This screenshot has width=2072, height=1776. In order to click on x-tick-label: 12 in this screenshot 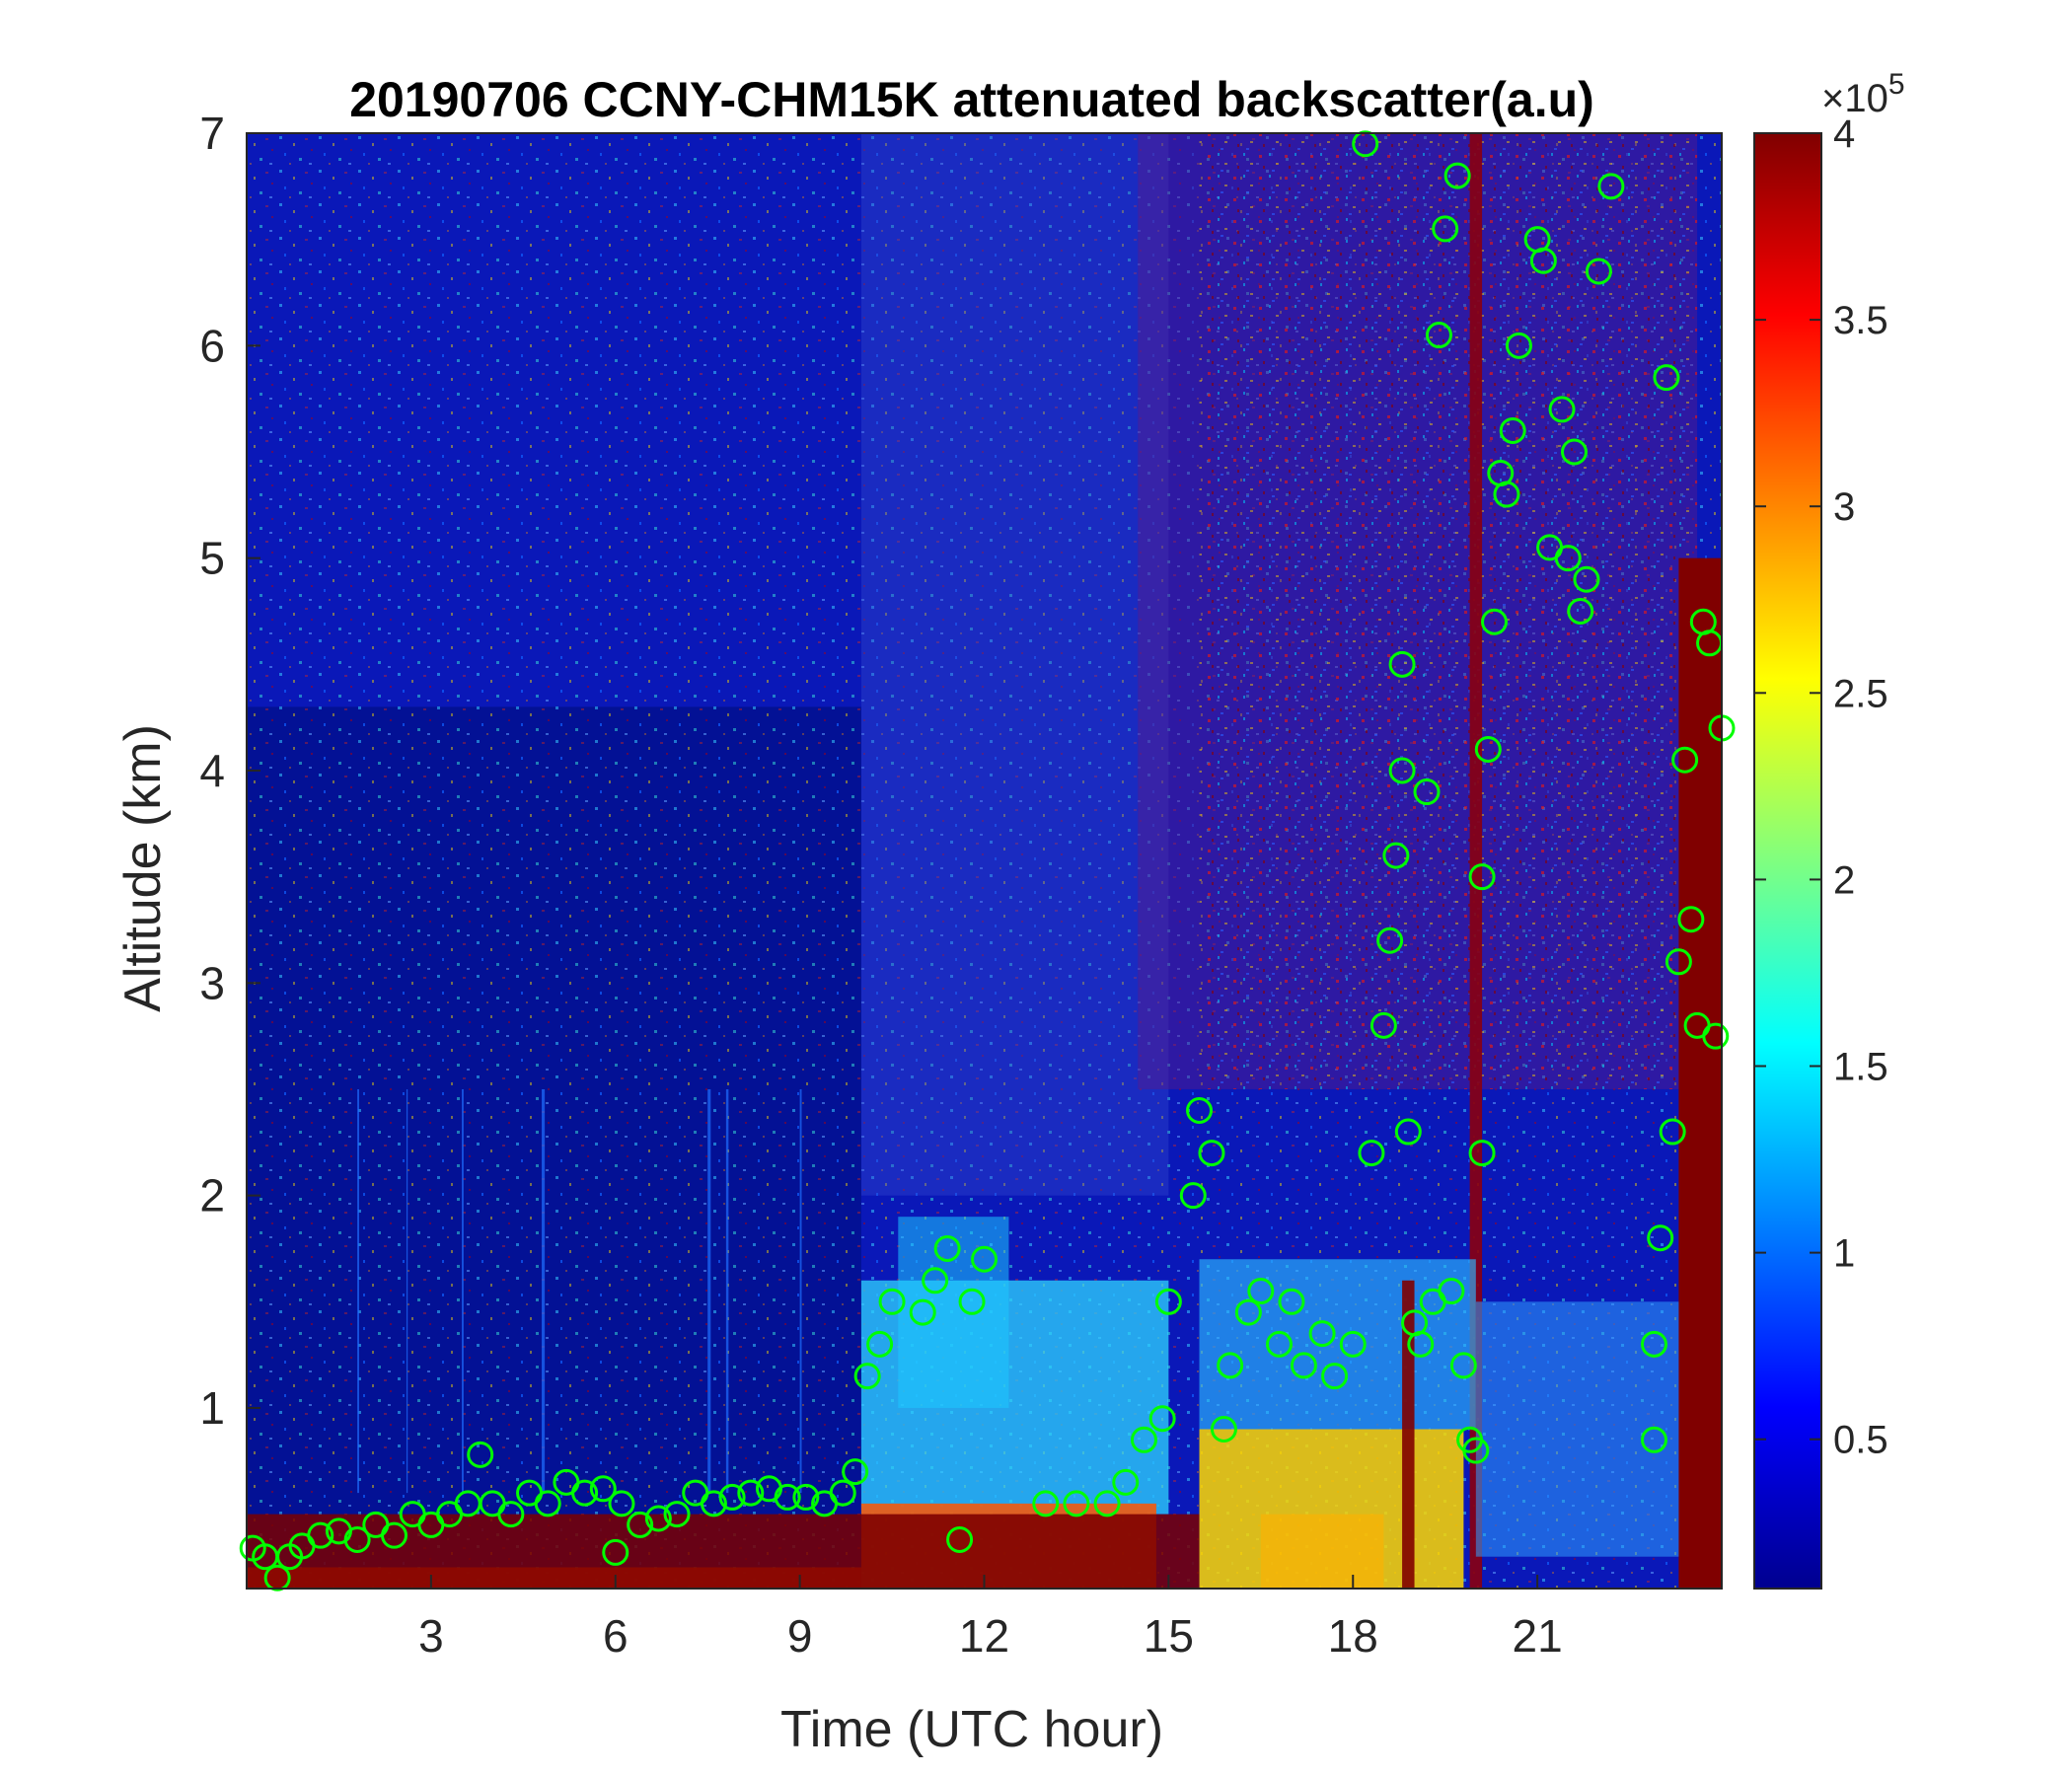, I will do `click(984, 1636)`.